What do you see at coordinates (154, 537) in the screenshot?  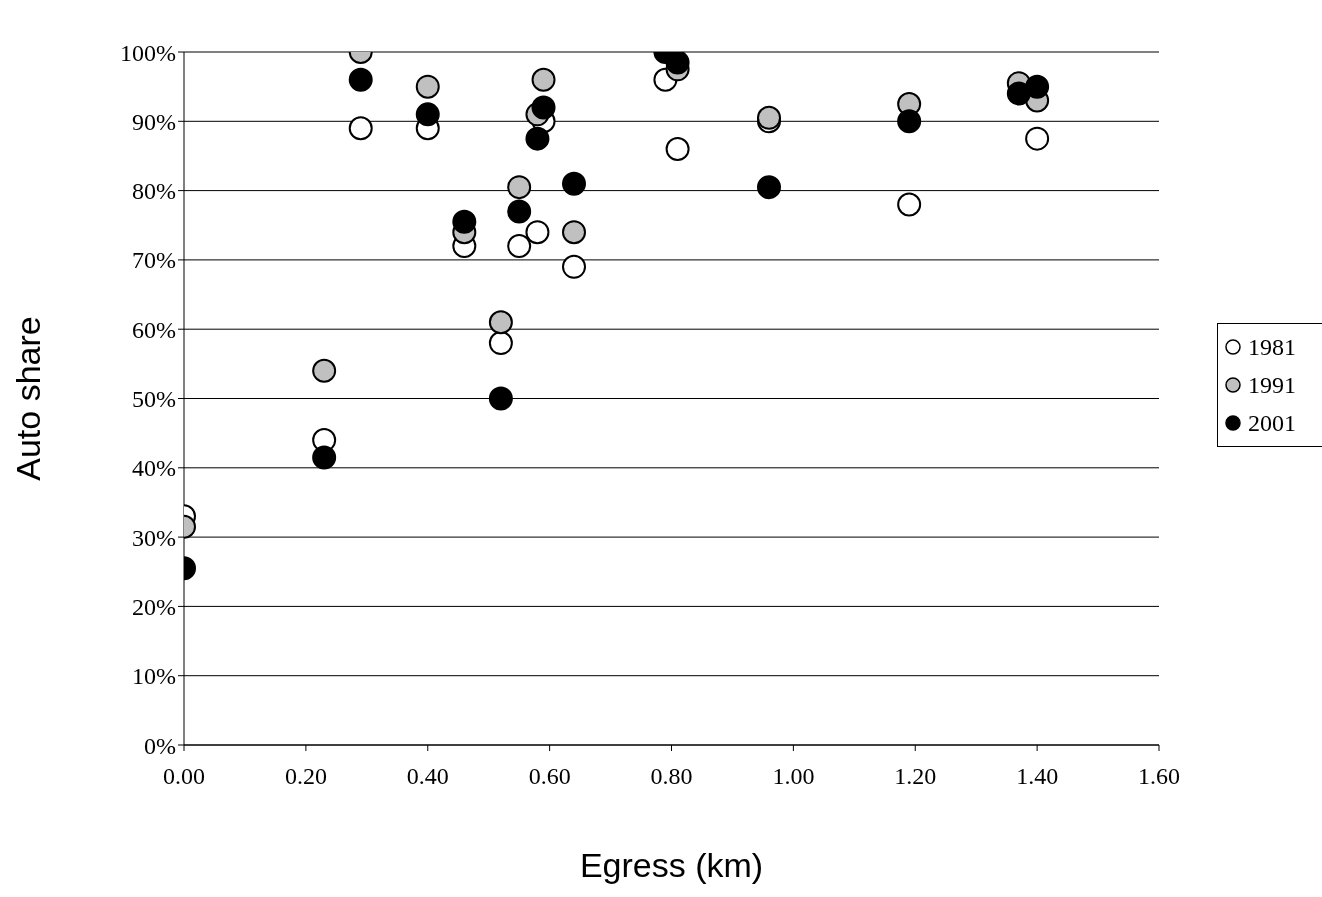 I see `y-tick-label: 30%` at bounding box center [154, 537].